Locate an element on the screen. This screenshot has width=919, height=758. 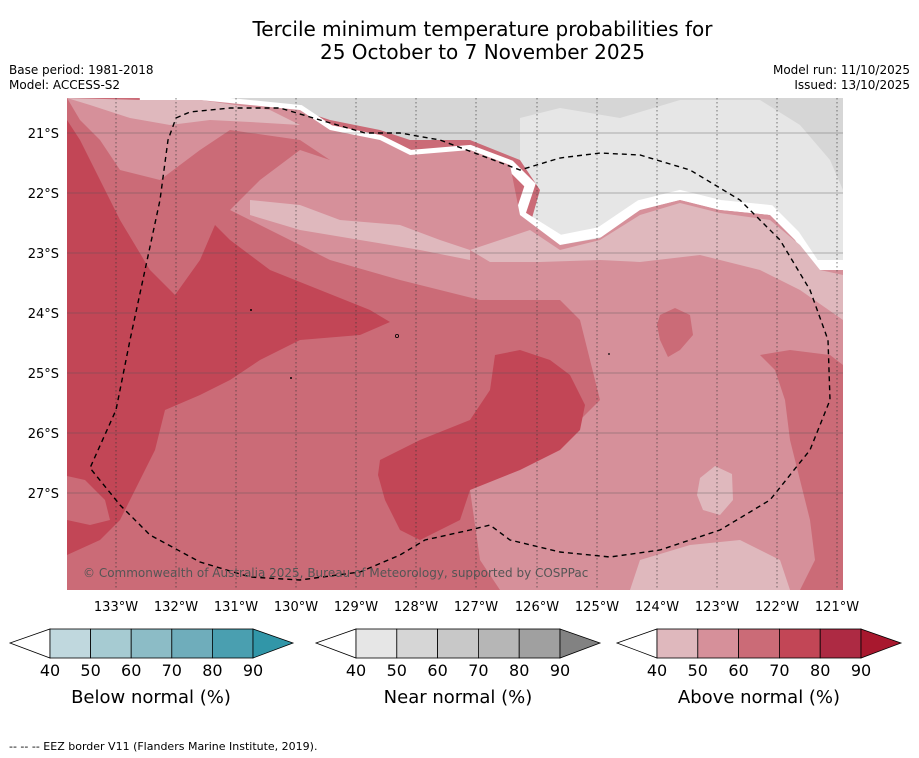
colorbar-above-min-arrow is located at coordinates (636, 643).